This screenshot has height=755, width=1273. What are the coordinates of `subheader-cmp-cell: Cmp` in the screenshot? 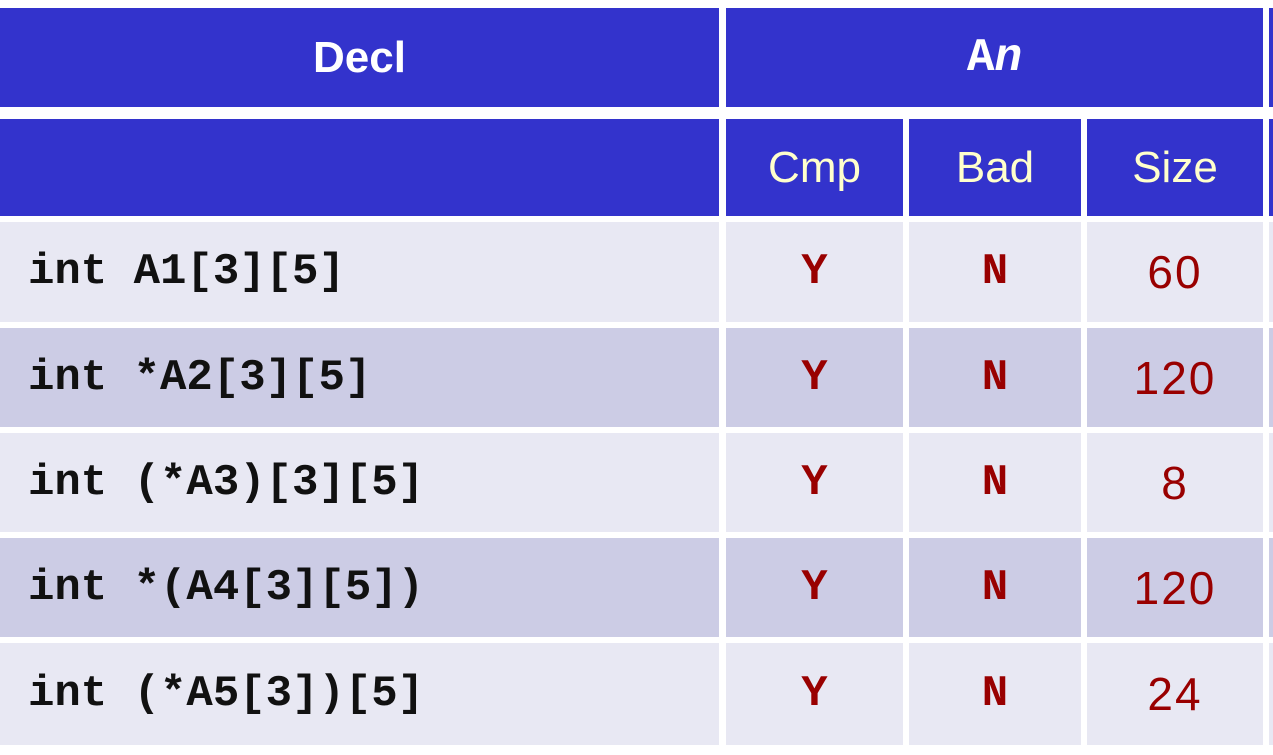 It's located at (814, 167).